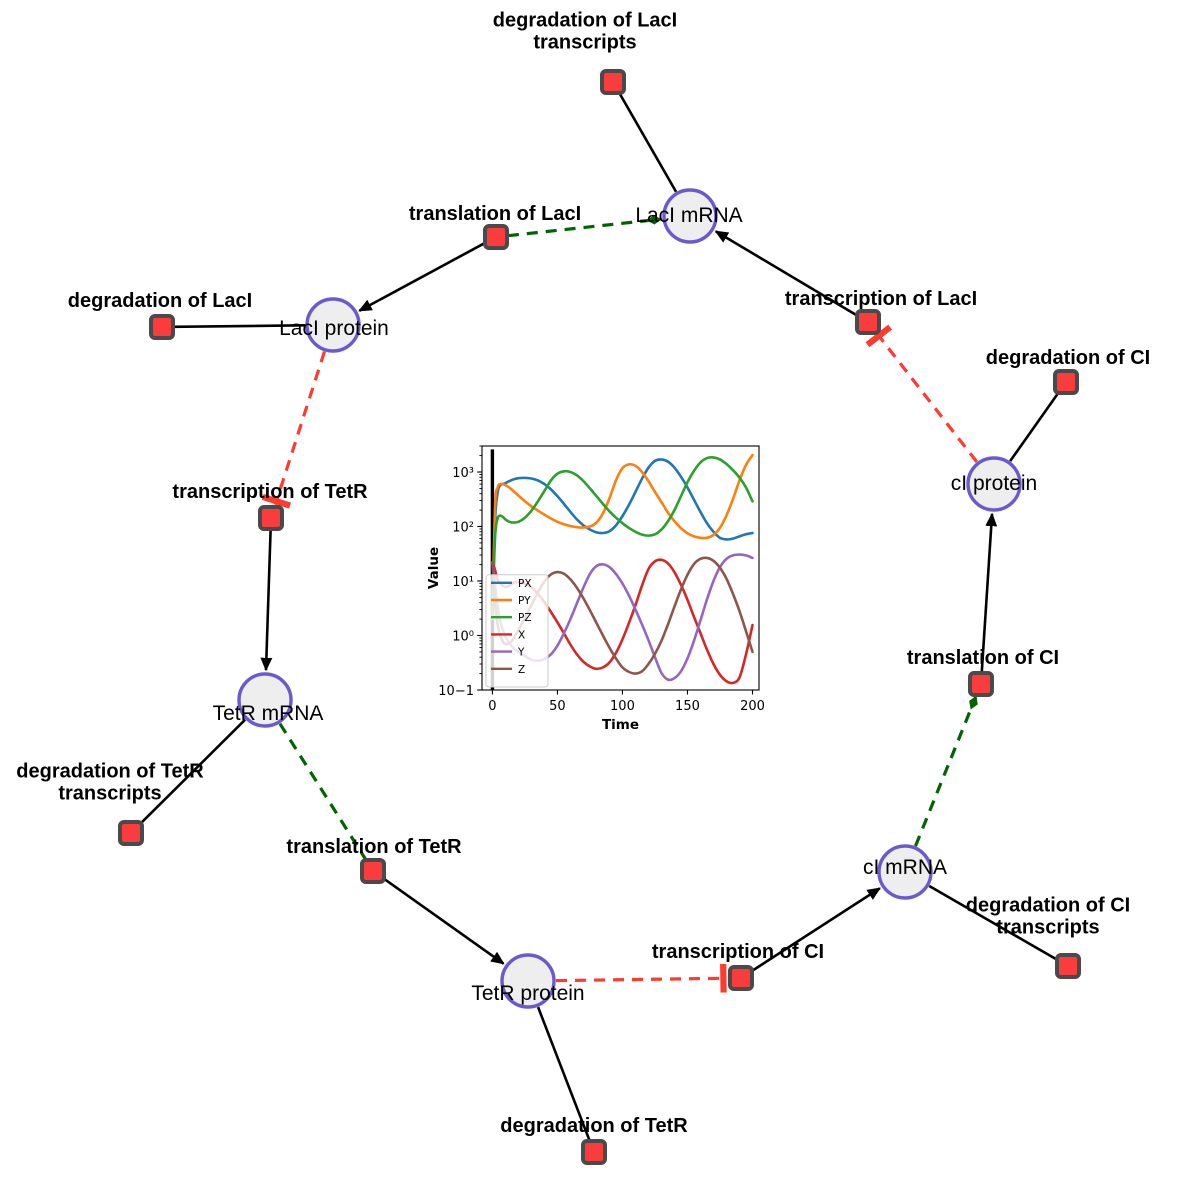 The width and height of the screenshot is (1189, 1200). Describe the element at coordinates (524, 601) in the screenshot. I see `legend-label-PY: PY` at that location.